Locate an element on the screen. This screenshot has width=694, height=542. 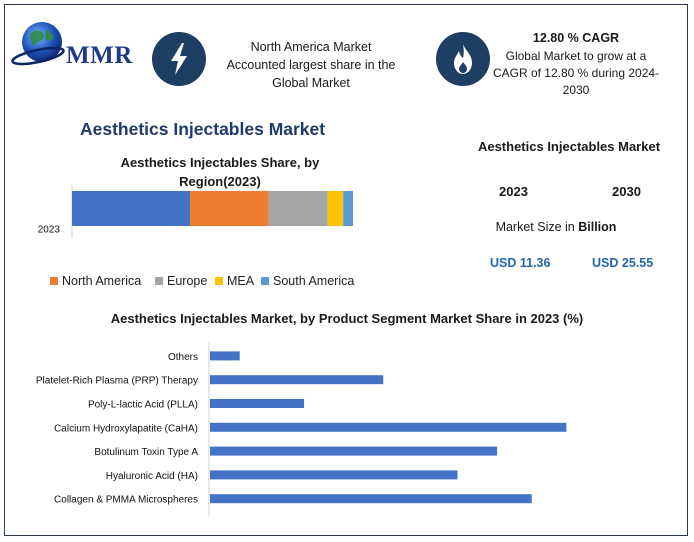
logo-text: MMR is located at coordinates (99, 55).